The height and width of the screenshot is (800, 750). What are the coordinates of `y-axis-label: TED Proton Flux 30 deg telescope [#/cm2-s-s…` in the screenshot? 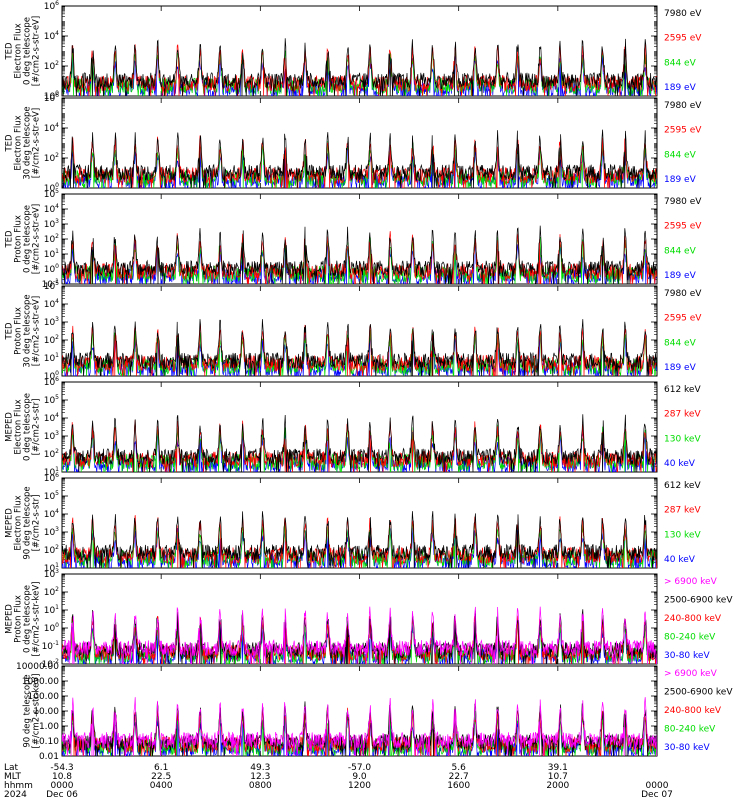 It's located at (23, 330).